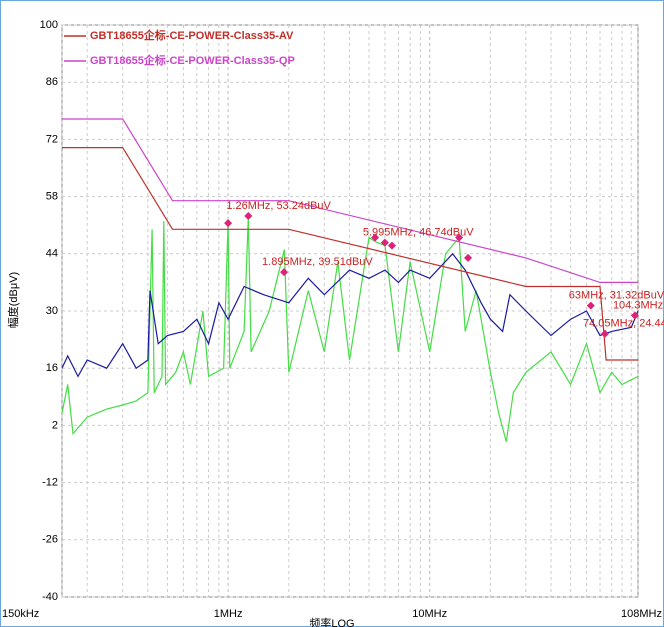 The height and width of the screenshot is (627, 664). Describe the element at coordinates (52, 311) in the screenshot. I see `y-tick-label: 30` at that location.